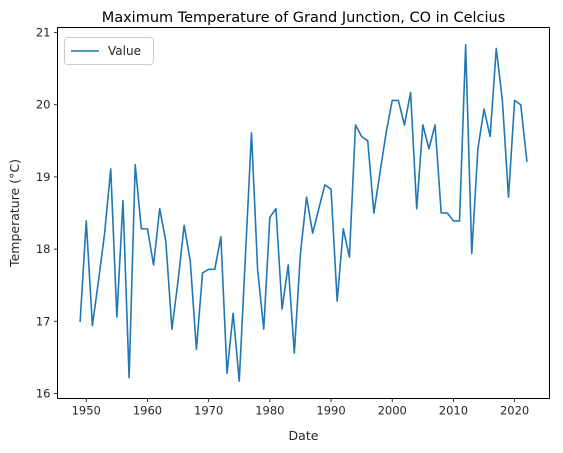 Image resolution: width=563 pixels, height=453 pixels. What do you see at coordinates (43, 105) in the screenshot?
I see `y-tick-label: 20` at bounding box center [43, 105].